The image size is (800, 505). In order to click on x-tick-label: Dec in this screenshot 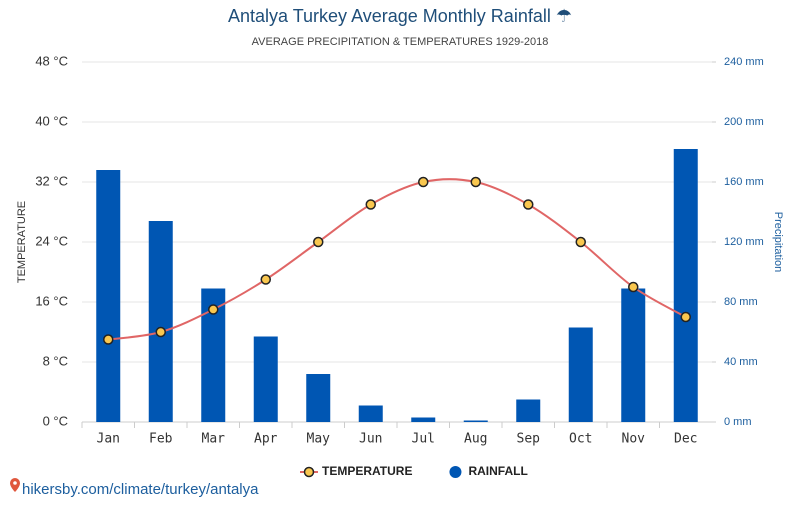, I will do `click(685, 439)`.